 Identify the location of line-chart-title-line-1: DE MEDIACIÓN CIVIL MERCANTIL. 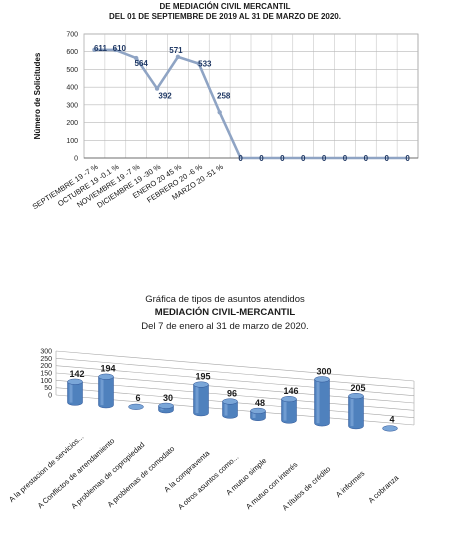
(225, 6).